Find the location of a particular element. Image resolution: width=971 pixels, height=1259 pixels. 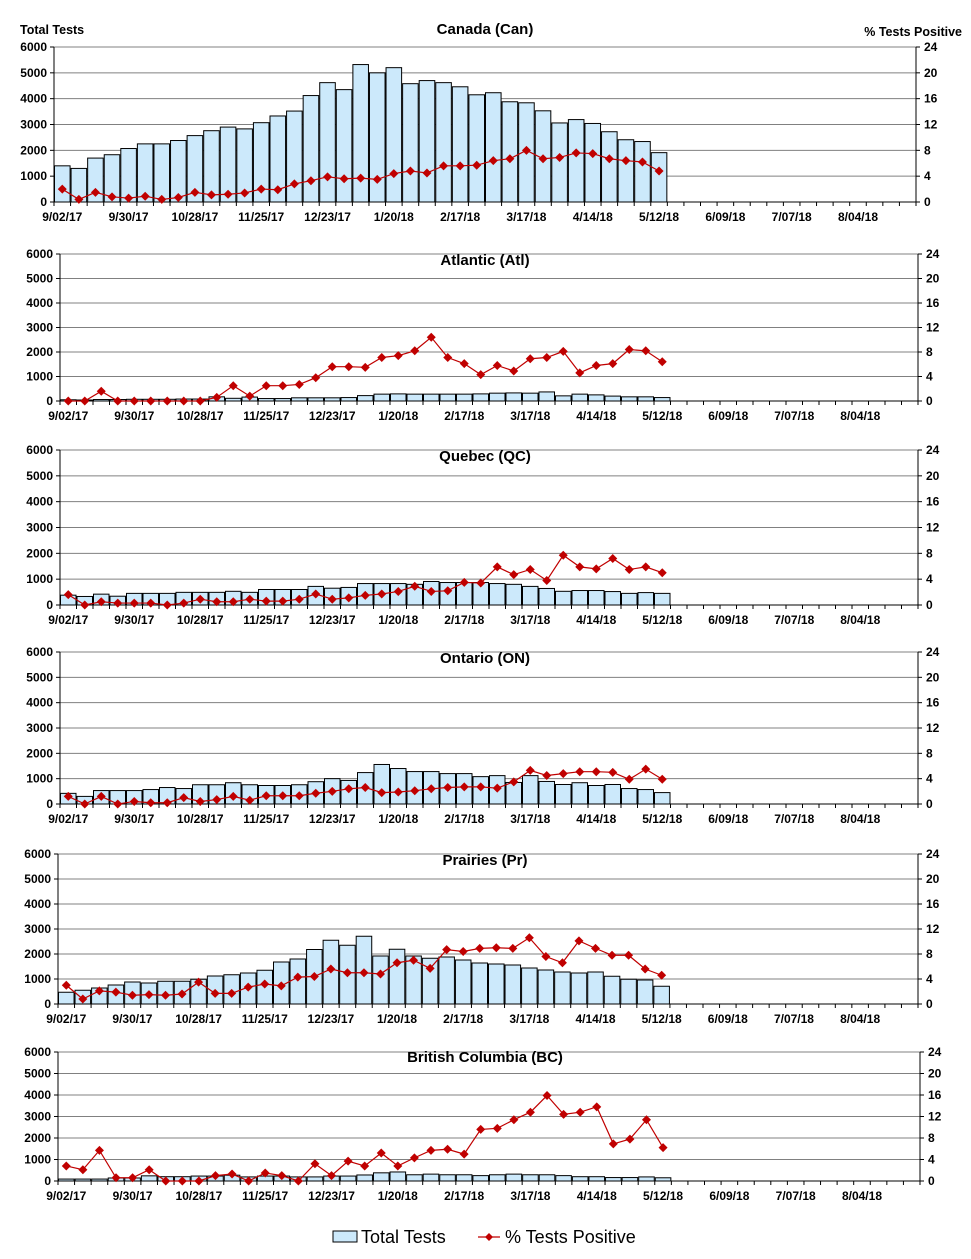

right-tick-label: 24 is located at coordinates (933, 450).